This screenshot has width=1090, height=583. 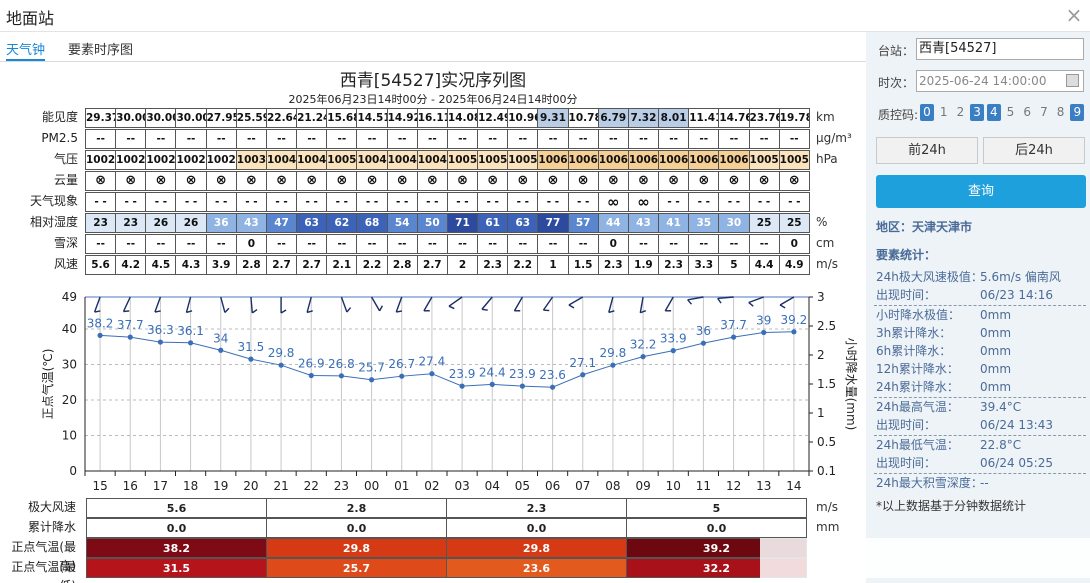 I want to click on table-cell: 22.64, so click(x=281, y=118).